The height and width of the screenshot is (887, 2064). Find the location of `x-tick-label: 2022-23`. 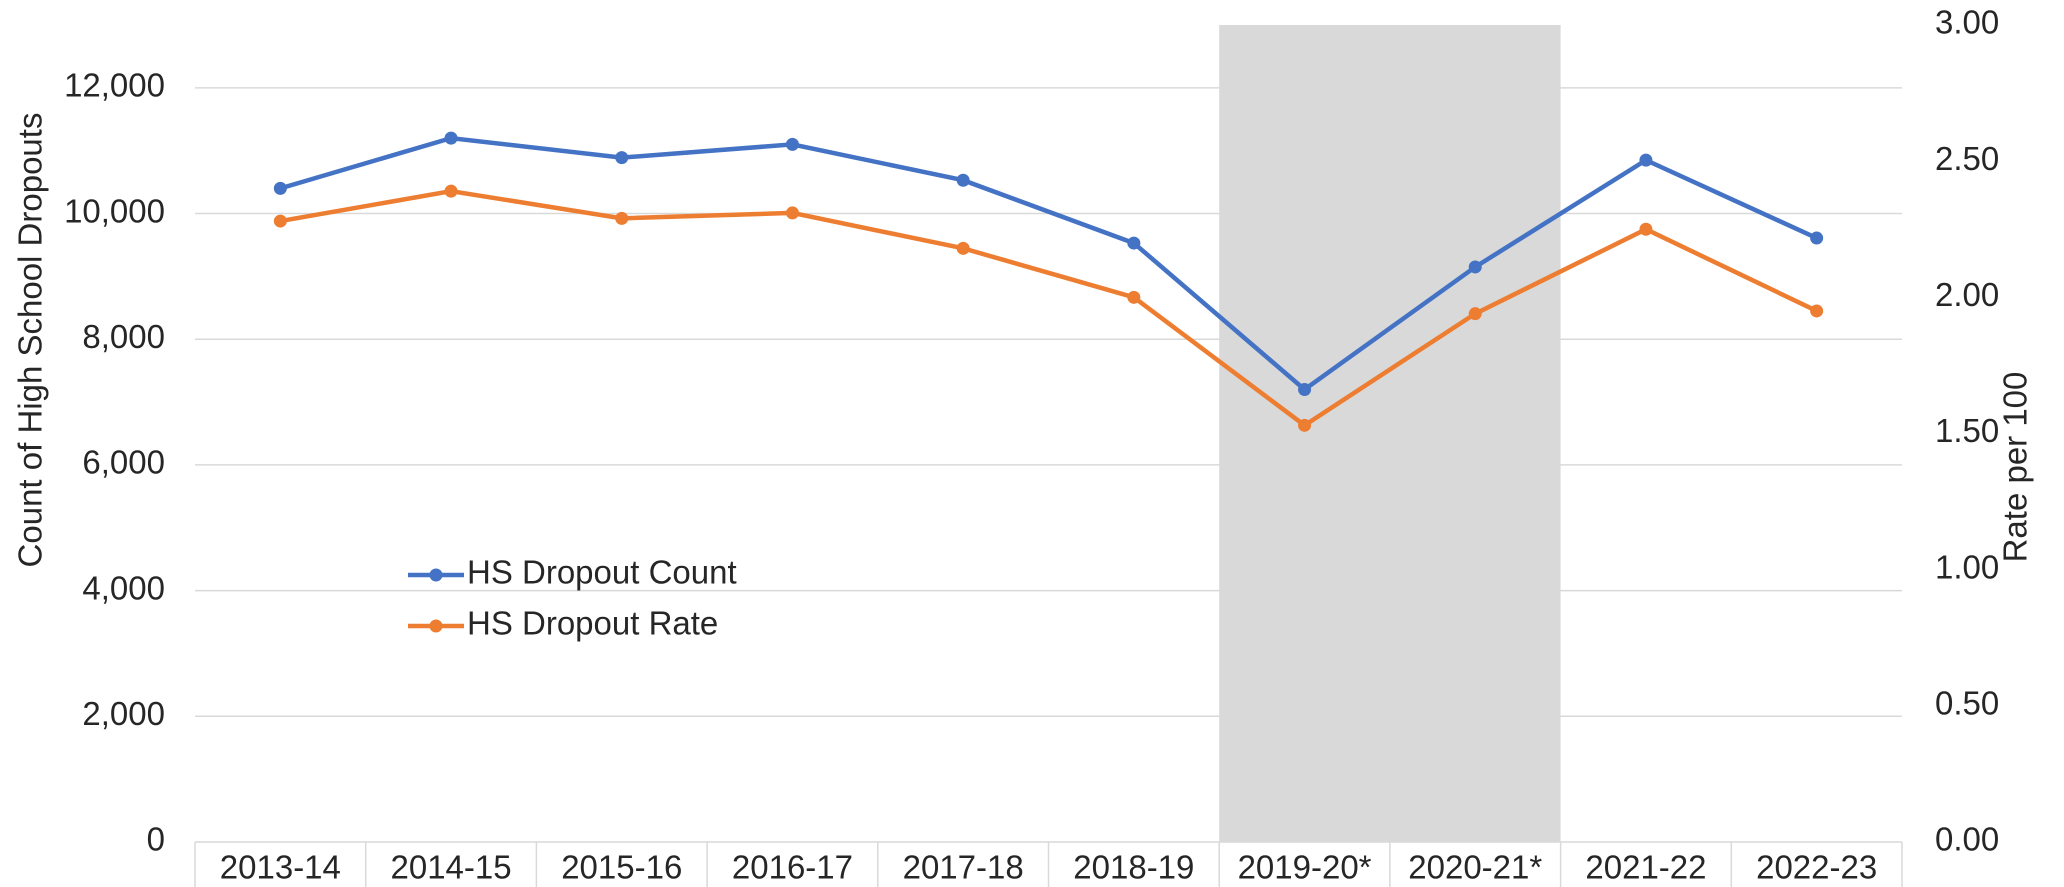

x-tick-label: 2022-23 is located at coordinates (1816, 867).